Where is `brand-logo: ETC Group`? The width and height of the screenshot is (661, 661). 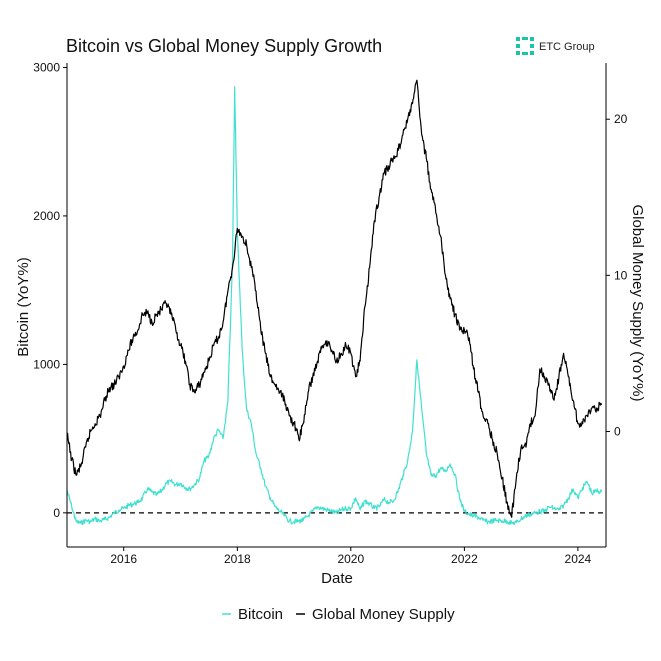
brand-logo: ETC Group is located at coordinates (555, 46).